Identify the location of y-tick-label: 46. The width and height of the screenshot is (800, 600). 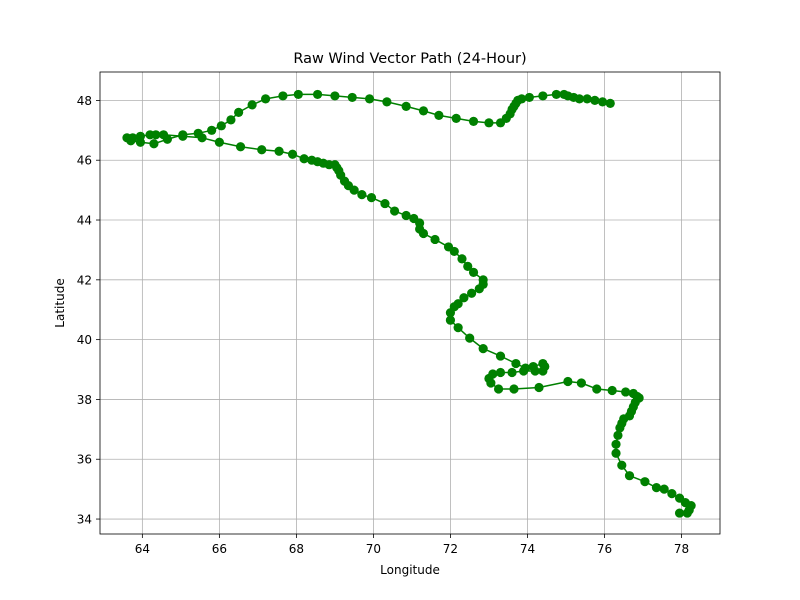
(84, 161).